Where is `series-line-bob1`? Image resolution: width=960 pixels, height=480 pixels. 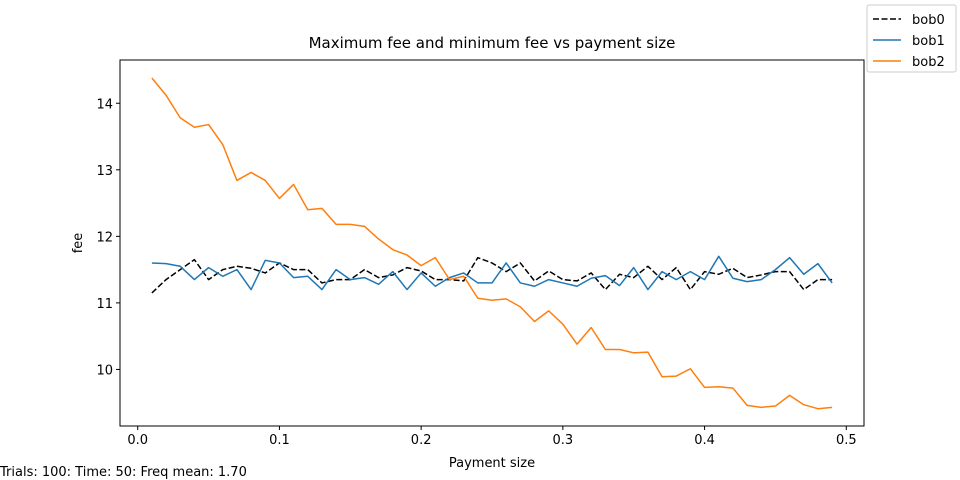 series-line-bob1 is located at coordinates (492, 273).